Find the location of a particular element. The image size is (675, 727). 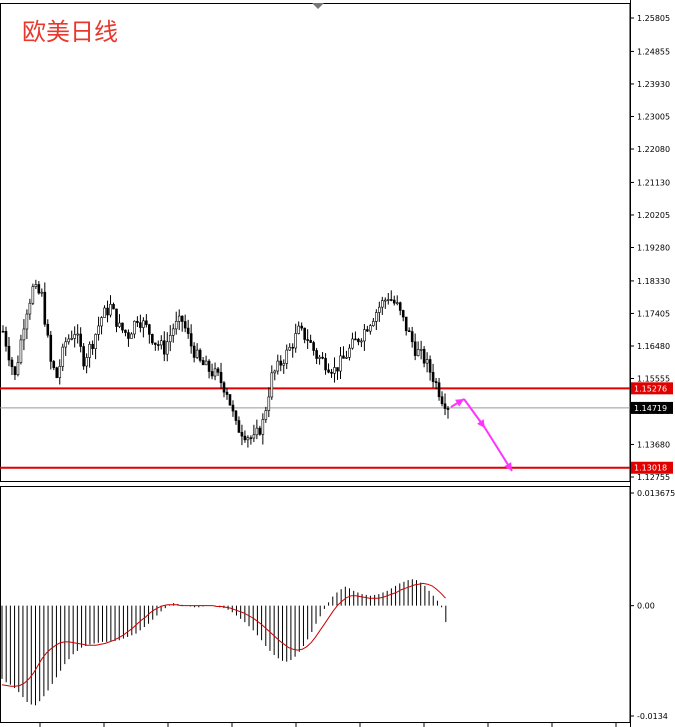

price-tag is located at coordinates (652, 407).